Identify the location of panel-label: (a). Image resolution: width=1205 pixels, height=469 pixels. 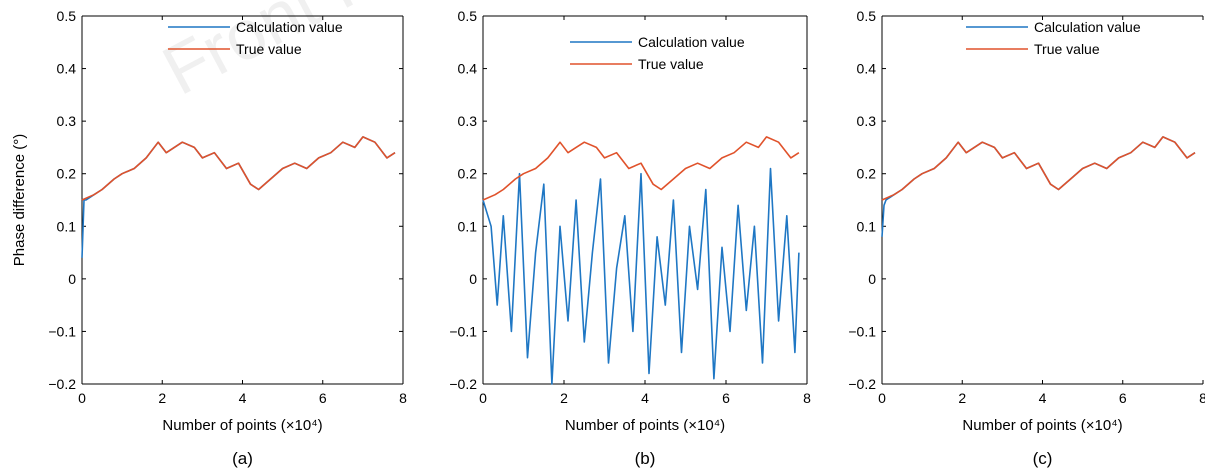
(242, 458).